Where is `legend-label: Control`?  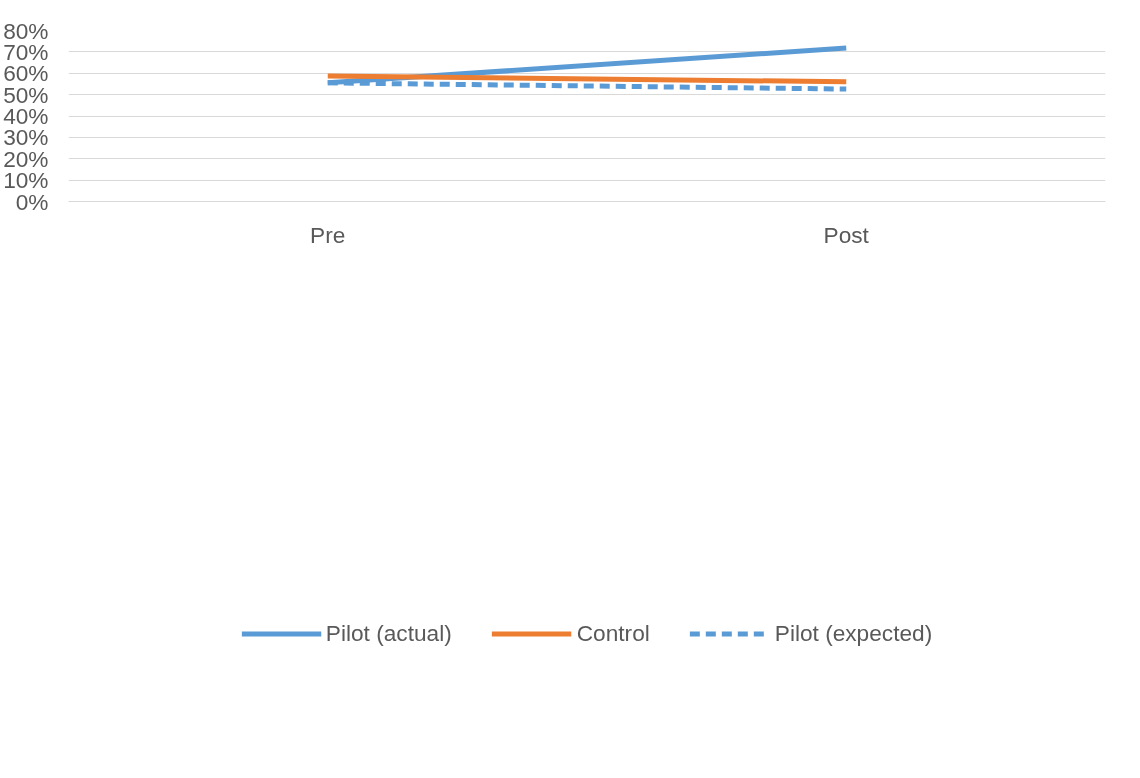
legend-label: Control is located at coordinates (613, 633).